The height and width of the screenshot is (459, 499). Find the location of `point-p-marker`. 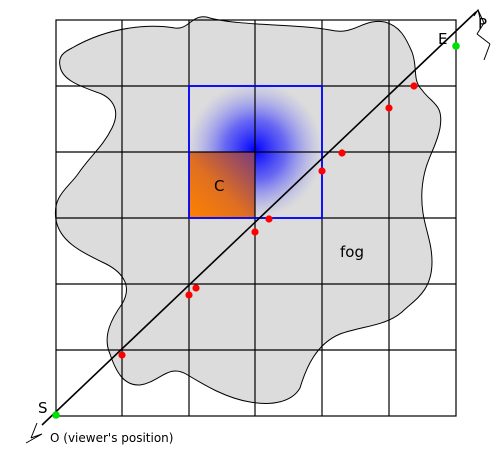

point-p-marker is located at coordinates (477, 13).